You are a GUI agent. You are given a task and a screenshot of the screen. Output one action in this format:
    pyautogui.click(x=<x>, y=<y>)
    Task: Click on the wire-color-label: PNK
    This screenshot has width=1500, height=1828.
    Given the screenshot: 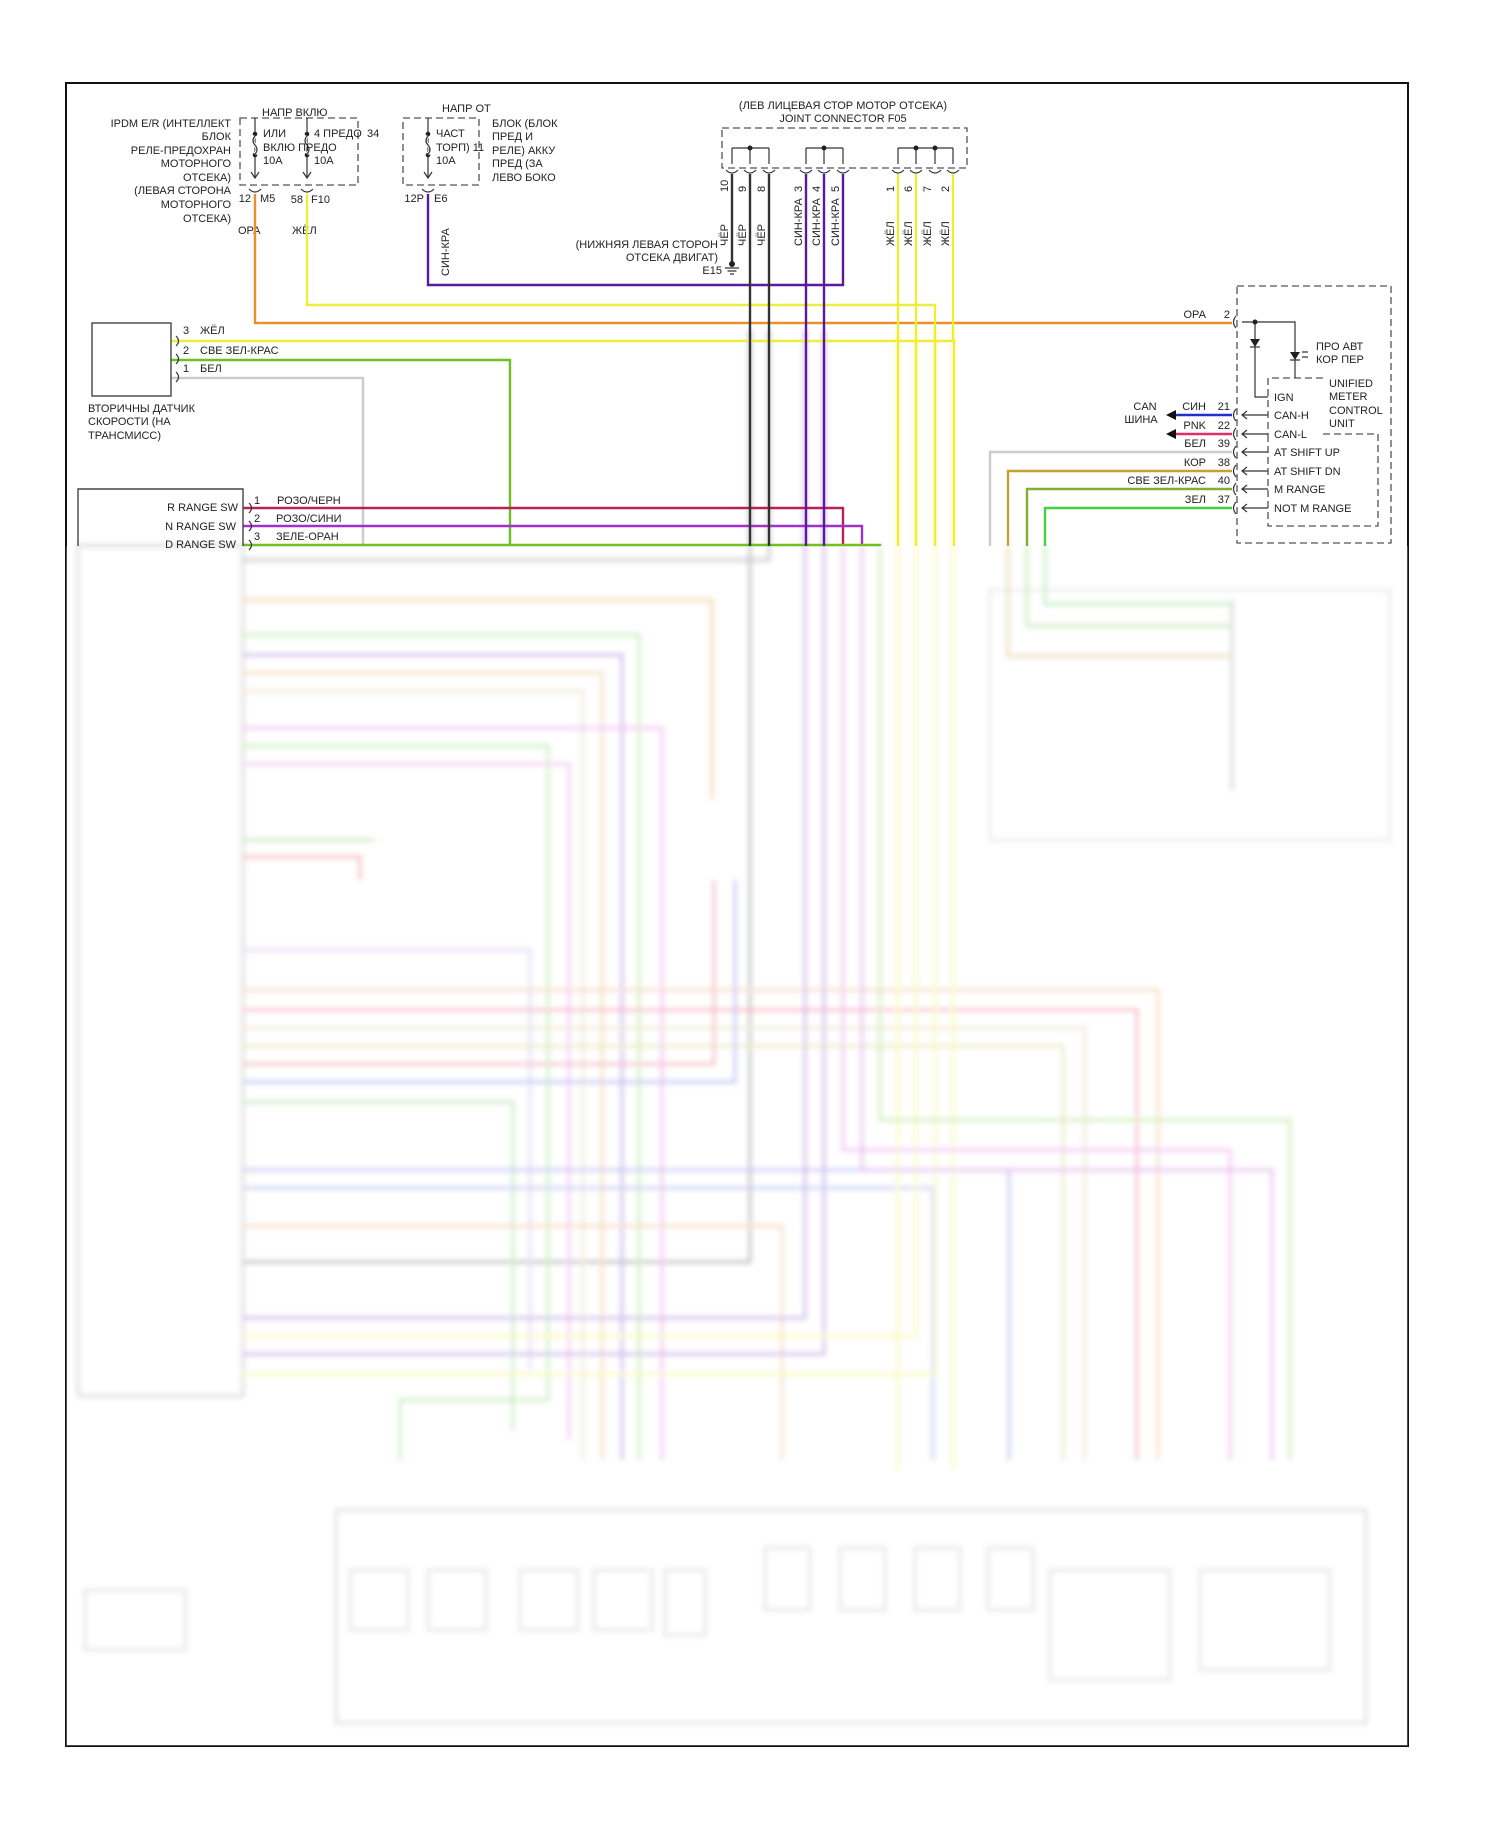 What is the action you would take?
    pyautogui.click(x=1194, y=426)
    